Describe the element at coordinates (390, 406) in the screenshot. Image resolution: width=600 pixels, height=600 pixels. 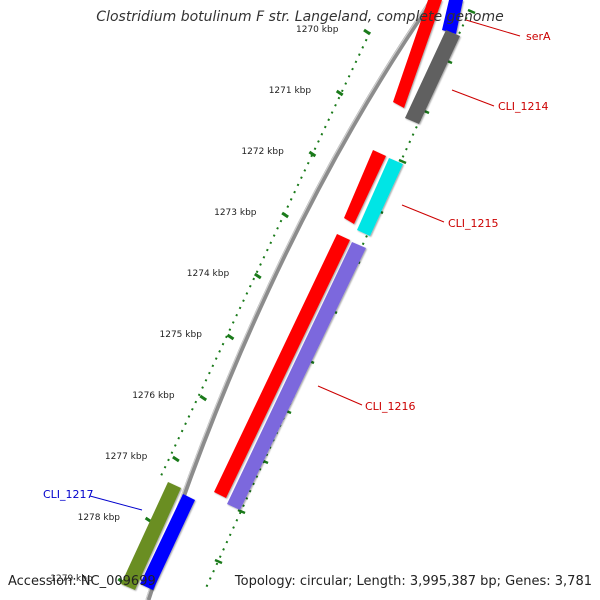
I see `gene-label-CLI_1216: CLI_1216` at that location.